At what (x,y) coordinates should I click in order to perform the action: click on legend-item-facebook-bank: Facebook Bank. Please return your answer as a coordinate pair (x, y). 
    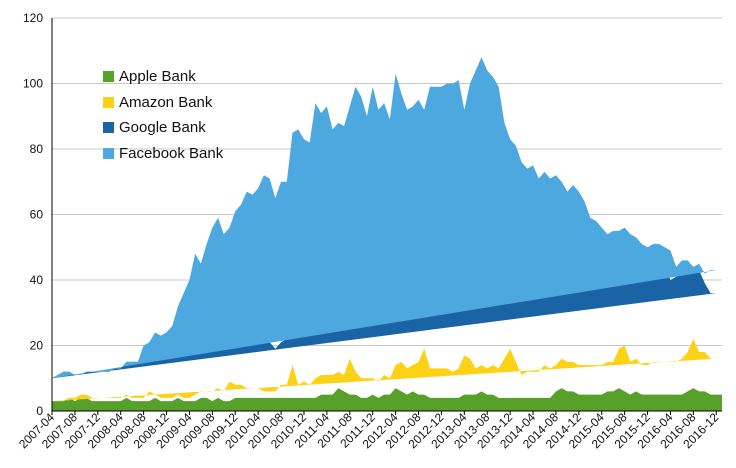
    Looking at the image, I should click on (163, 154).